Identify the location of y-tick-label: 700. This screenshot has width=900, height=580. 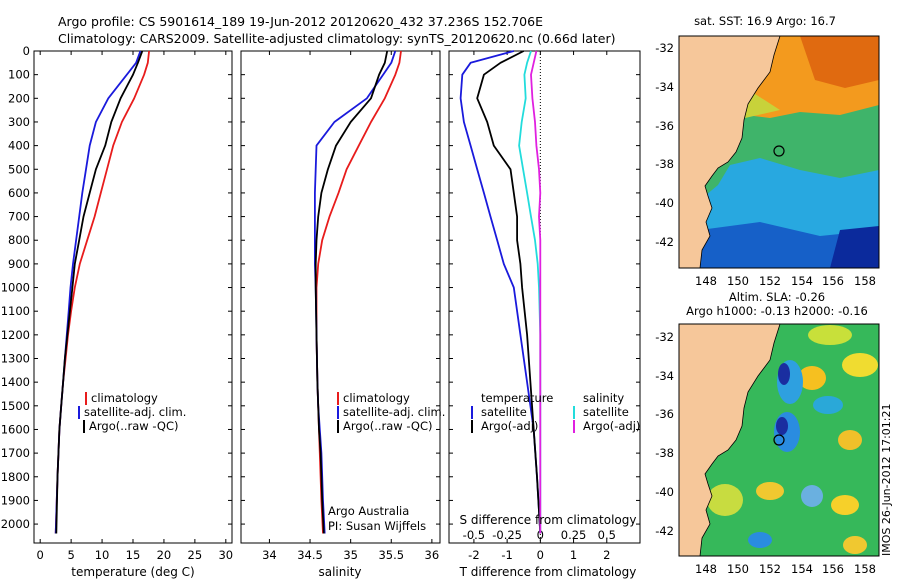
(19, 217).